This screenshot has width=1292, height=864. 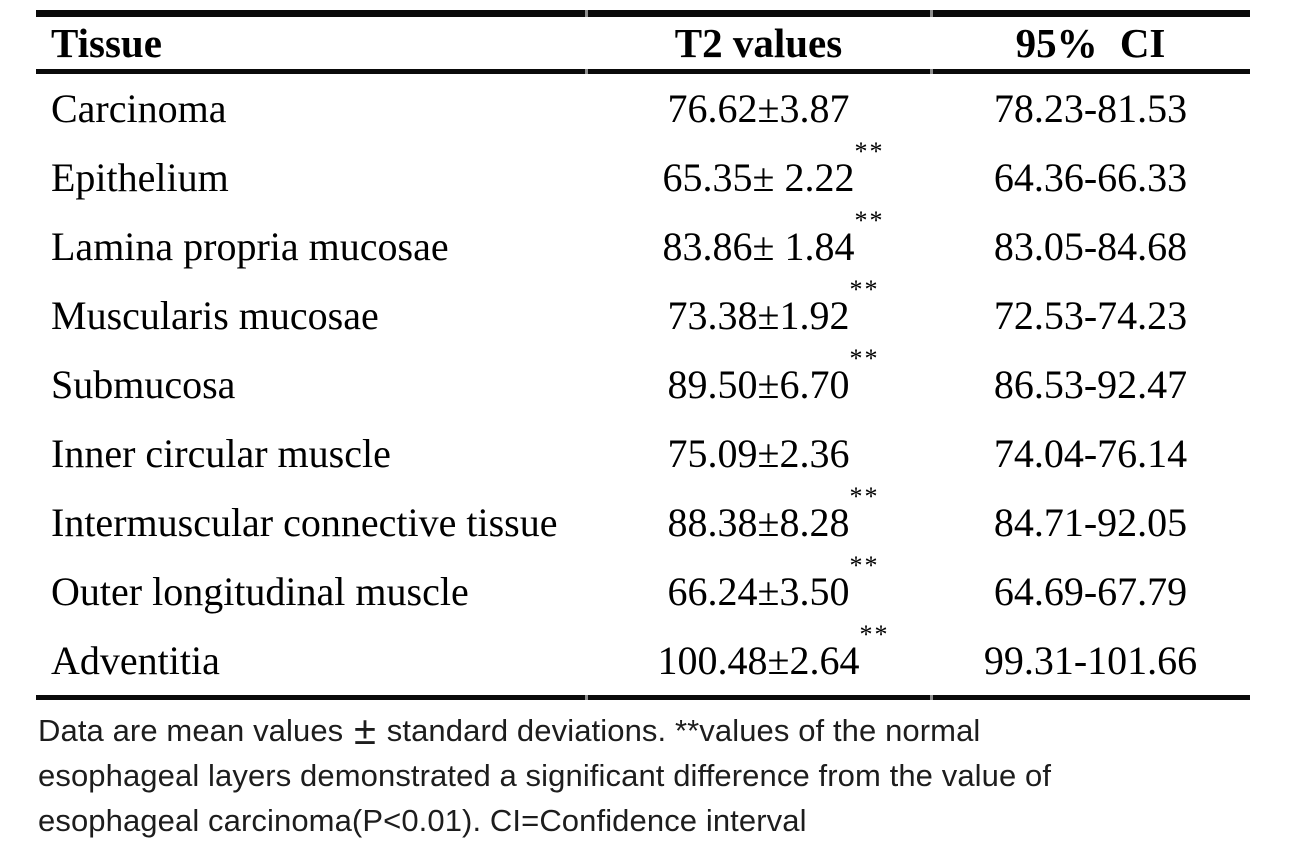 I want to click on ci-value: 99.31-101.66, so click(x=1090, y=660).